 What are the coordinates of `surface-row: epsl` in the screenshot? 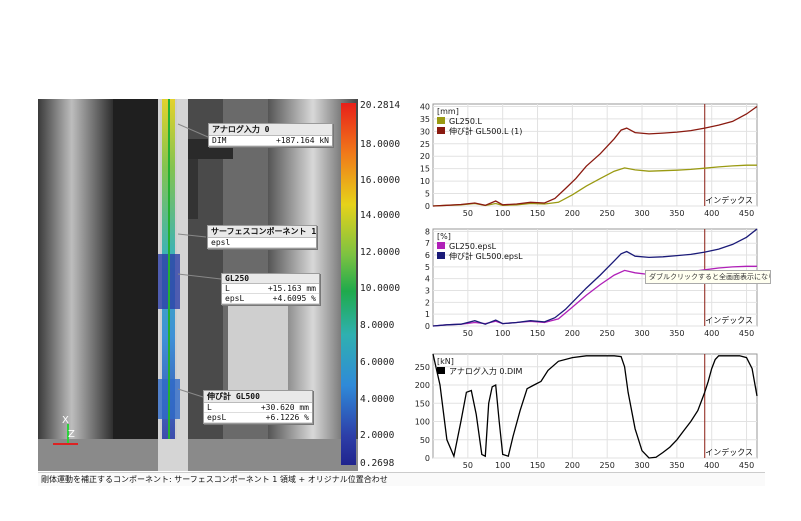 It's located at (262, 243).